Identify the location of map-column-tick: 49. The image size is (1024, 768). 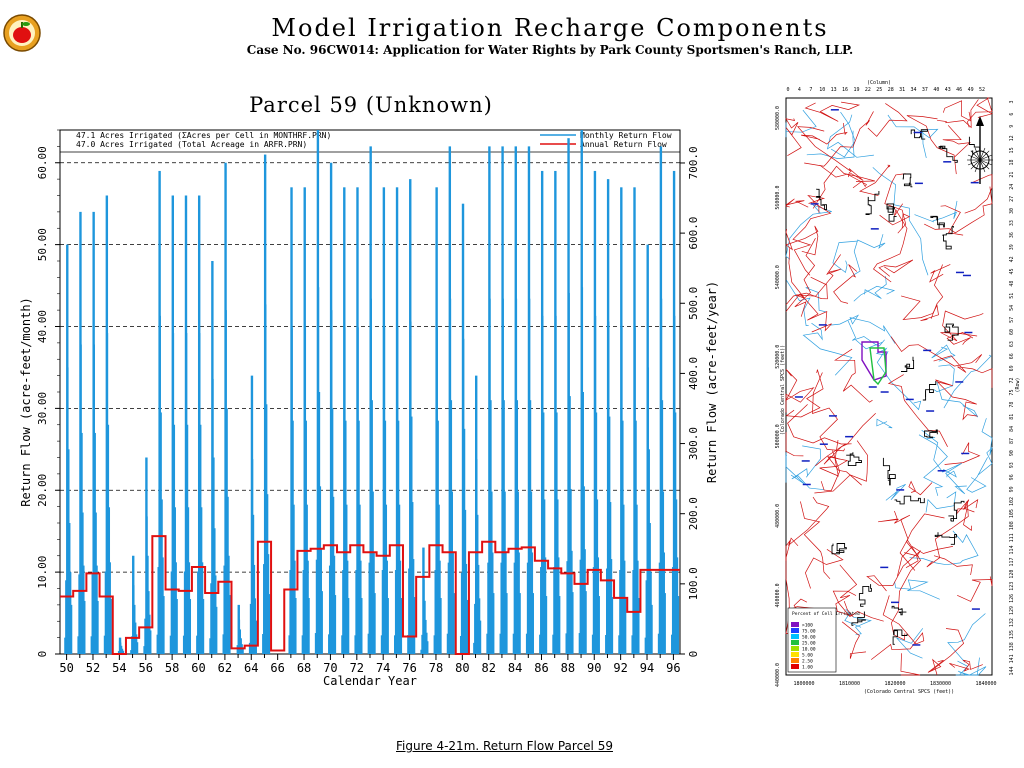
(971, 90).